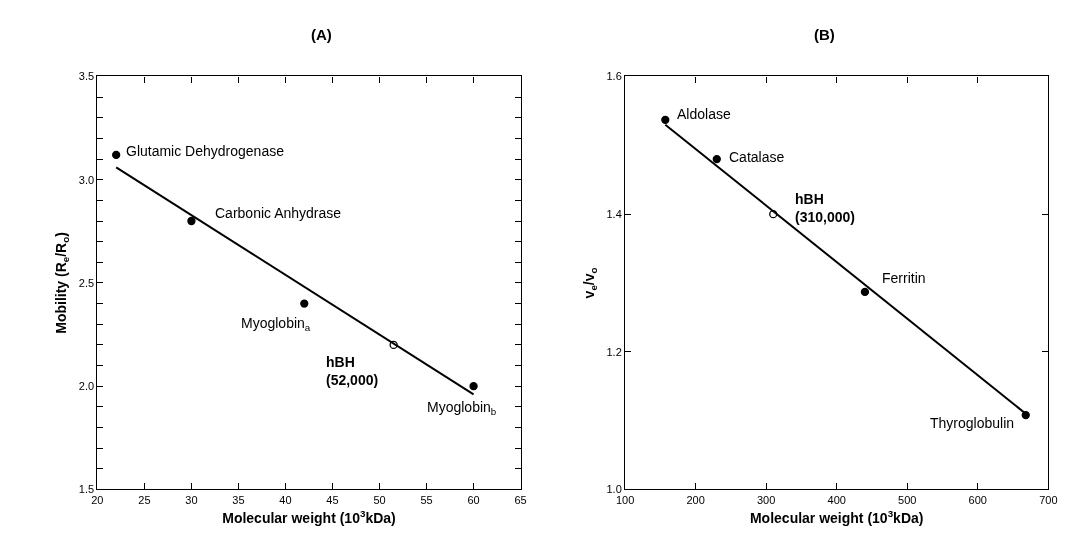 Image resolution: width=1083 pixels, height=558 pixels. What do you see at coordinates (972, 423) in the screenshot?
I see `annotation: Thyroglobulin` at bounding box center [972, 423].